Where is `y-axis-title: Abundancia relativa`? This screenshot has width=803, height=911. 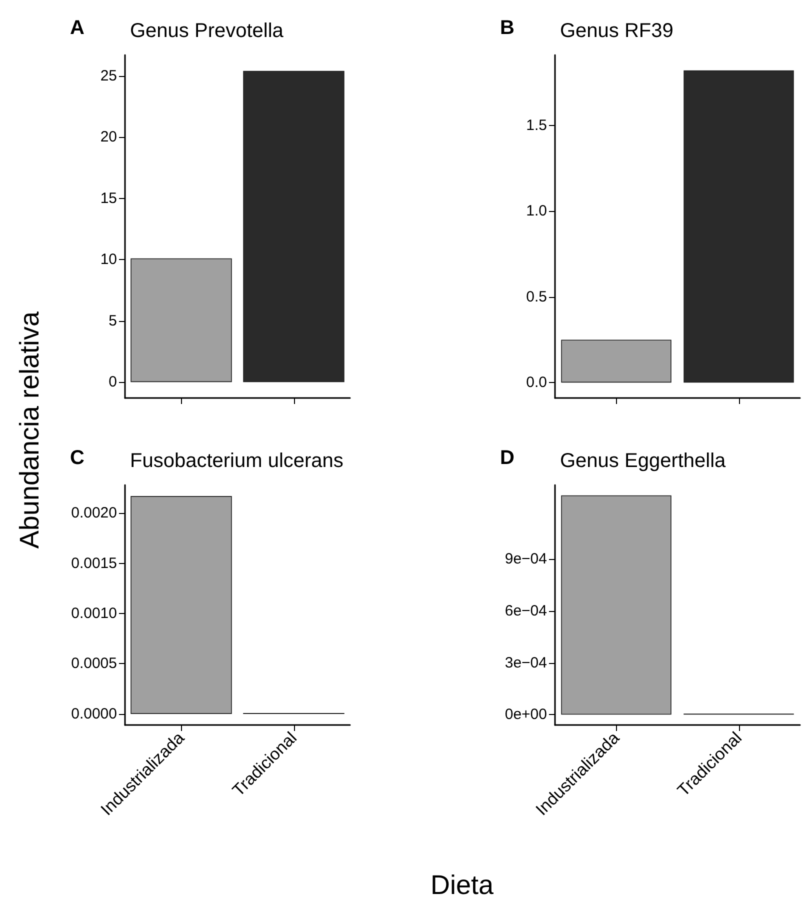 y-axis-title: Abundancia relativa is located at coordinates (30, 430).